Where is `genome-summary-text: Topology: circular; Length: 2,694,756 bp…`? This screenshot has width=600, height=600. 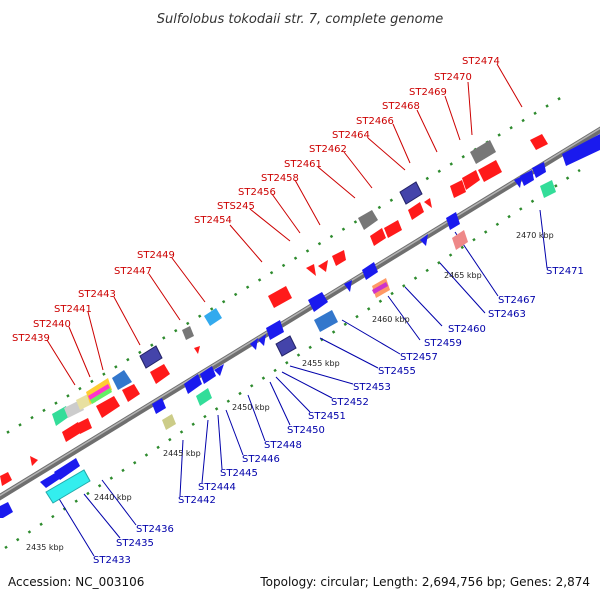
genome-summary-text: Topology: circular; Length: 2,694,756 bp… is located at coordinates (424, 582).